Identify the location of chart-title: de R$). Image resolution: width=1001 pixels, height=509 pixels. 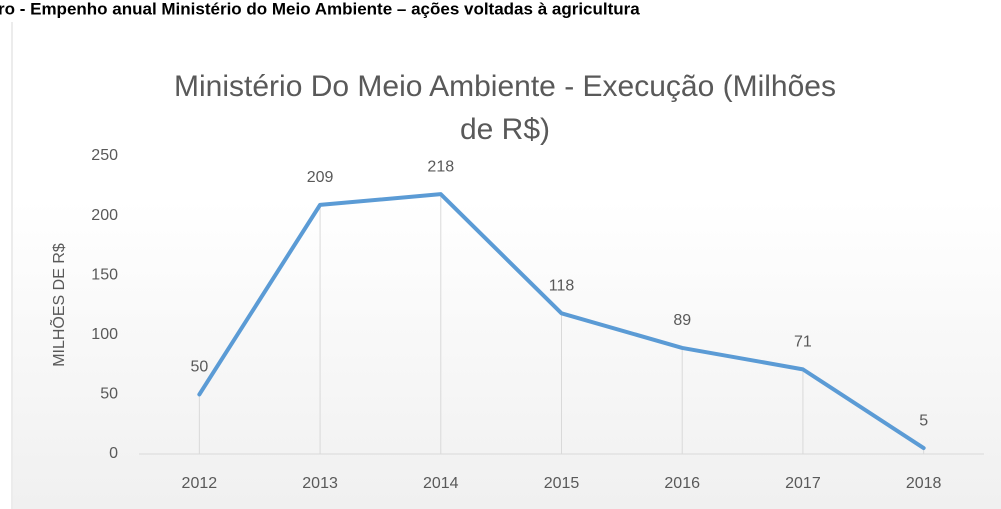
(505, 129).